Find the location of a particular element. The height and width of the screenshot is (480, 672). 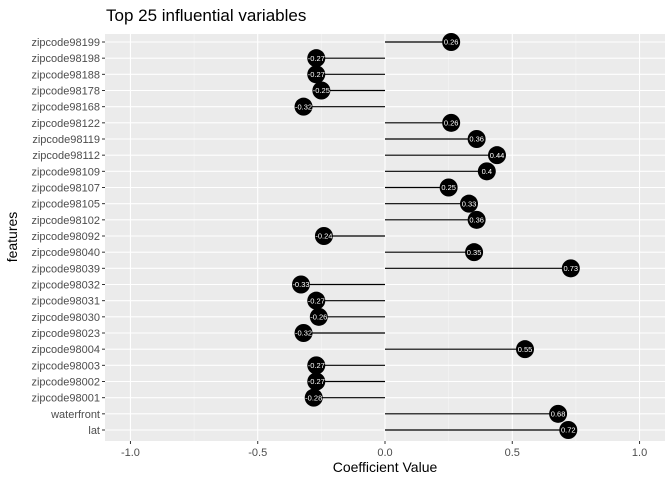

data-label: 0.68 is located at coordinates (558, 413).